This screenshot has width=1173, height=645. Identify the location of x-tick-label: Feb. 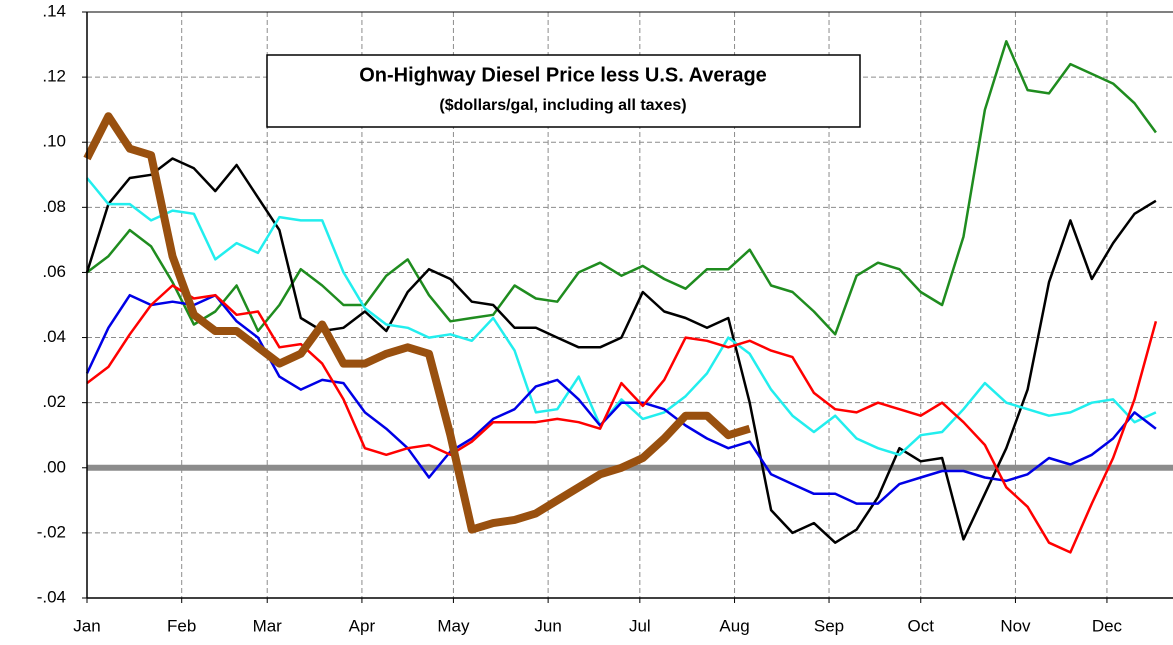
(181, 625).